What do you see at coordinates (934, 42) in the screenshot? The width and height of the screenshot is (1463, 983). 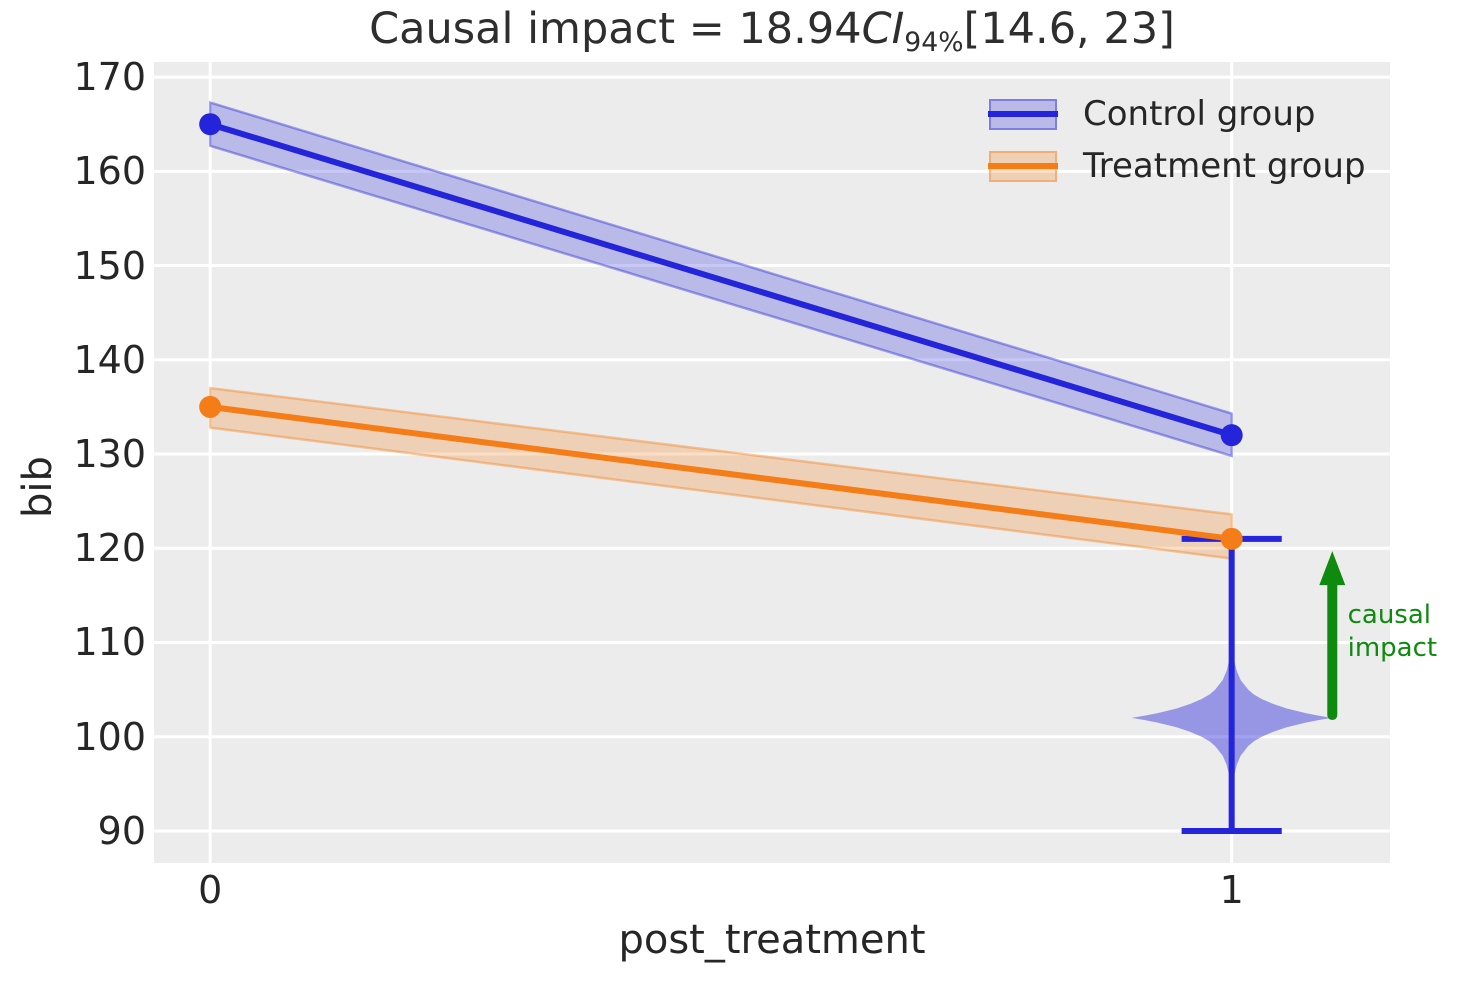 I see `title-ci-subscript: 94%` at bounding box center [934, 42].